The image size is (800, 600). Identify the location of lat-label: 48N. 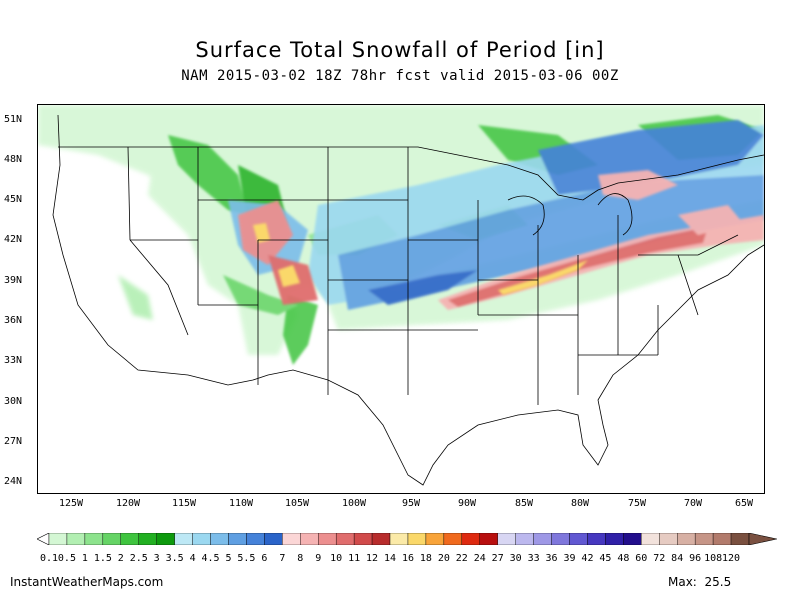
(13, 159).